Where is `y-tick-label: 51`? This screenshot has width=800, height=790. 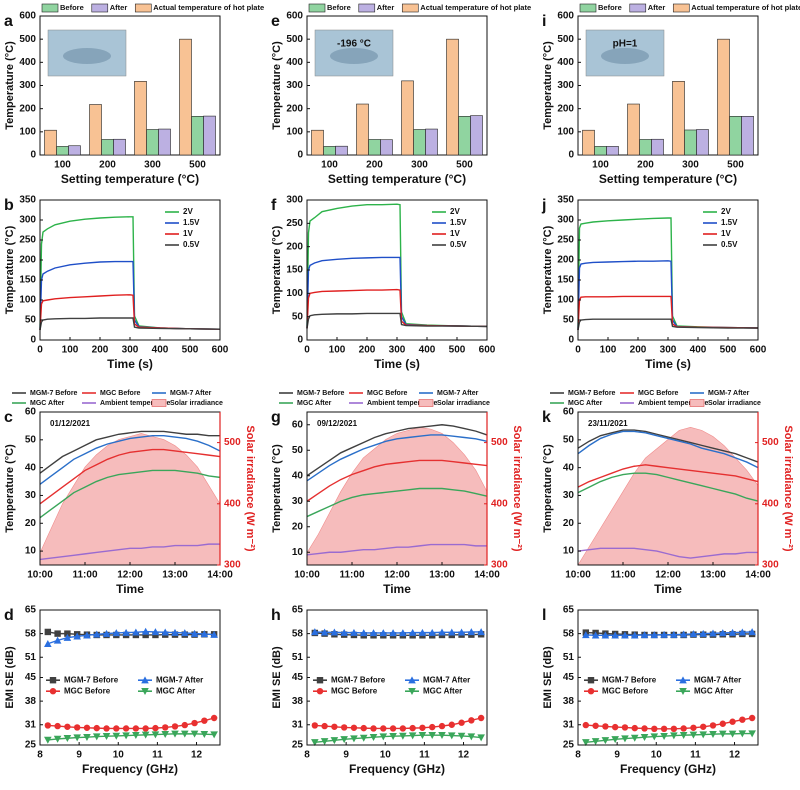
y-tick-label: 51 is located at coordinates (31, 657).